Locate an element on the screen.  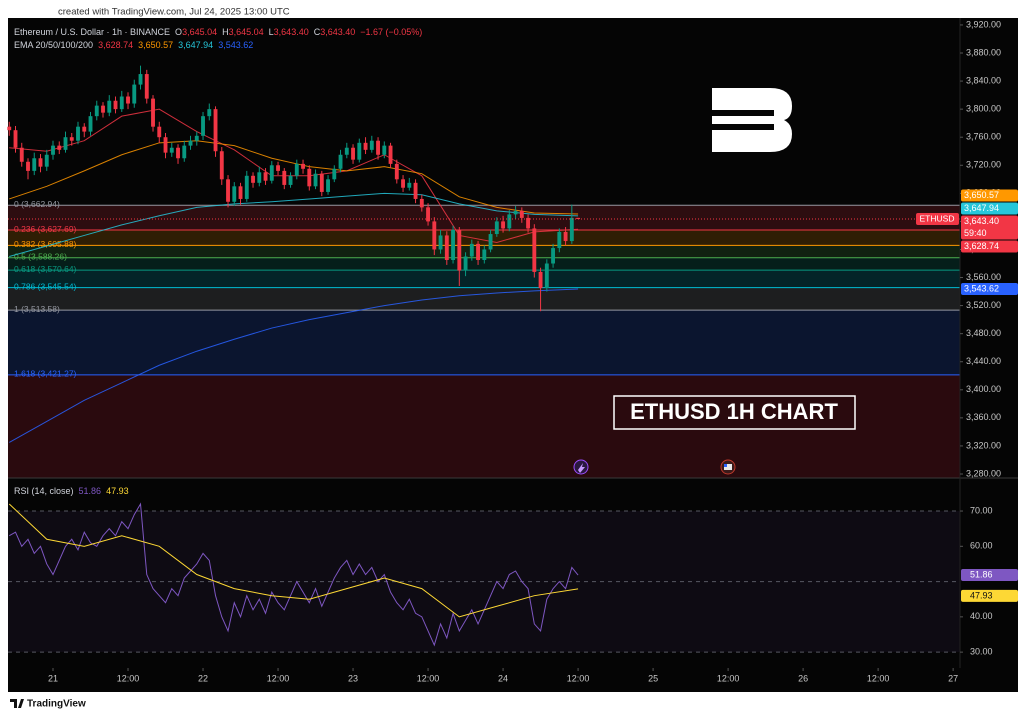
x-tick-label: 27 is located at coordinates (953, 678).